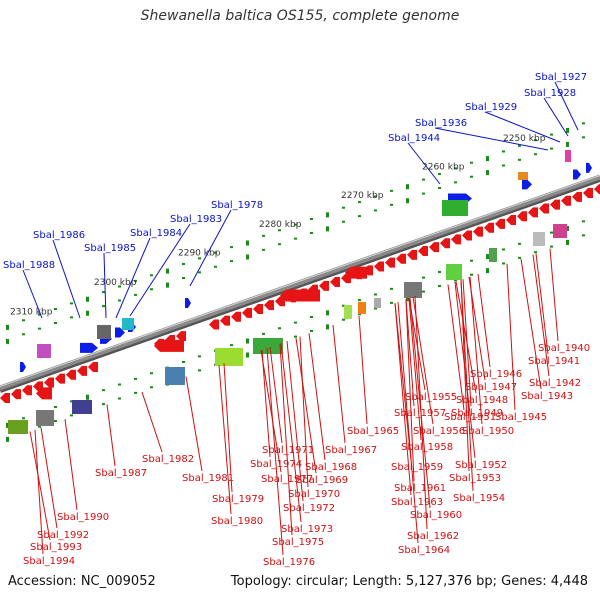  I want to click on gene-label-reverse: Sbal_1980, so click(237, 521).